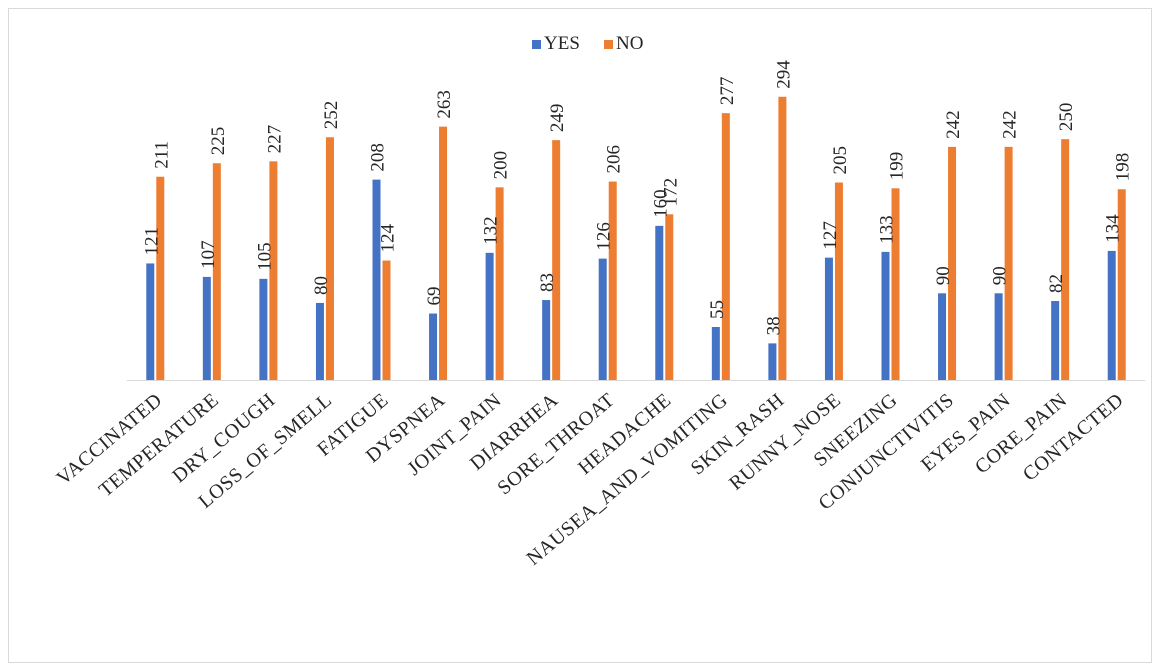  What do you see at coordinates (887, 229) in the screenshot?
I see `data-label-yes: 133` at bounding box center [887, 229].